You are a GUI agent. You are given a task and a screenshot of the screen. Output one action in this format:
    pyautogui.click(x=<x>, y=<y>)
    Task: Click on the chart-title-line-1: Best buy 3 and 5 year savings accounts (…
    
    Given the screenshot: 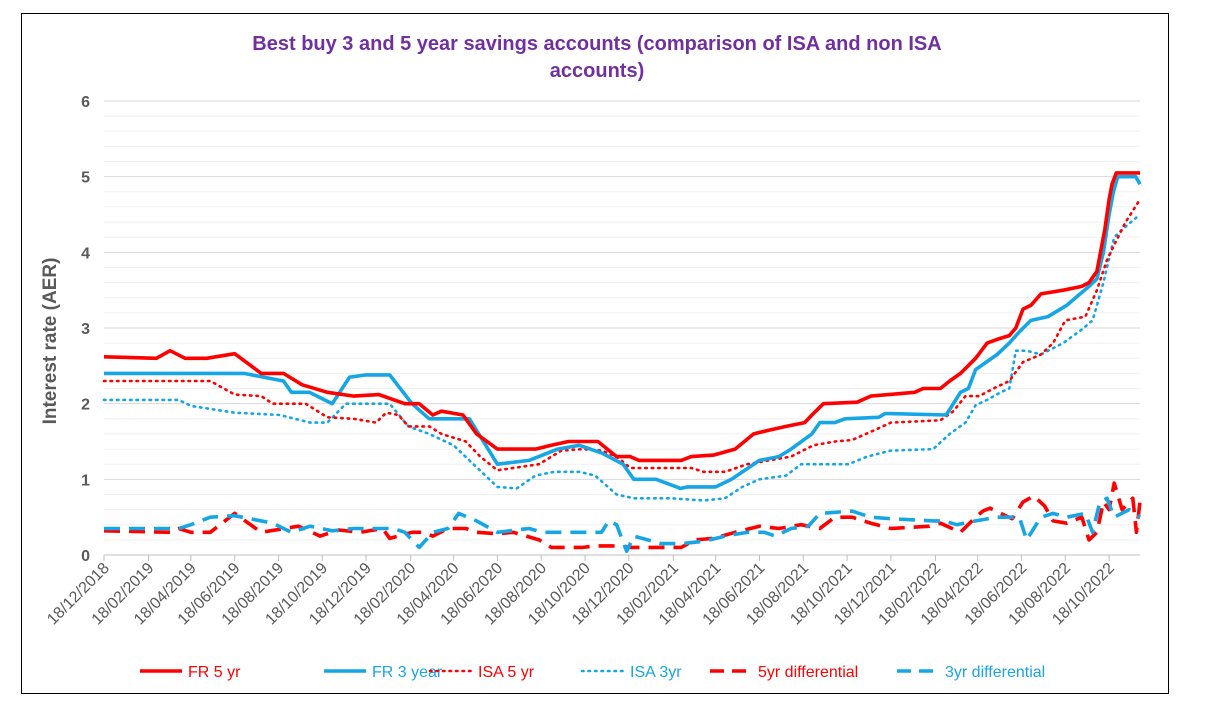 What is the action you would take?
    pyautogui.click(x=596, y=44)
    